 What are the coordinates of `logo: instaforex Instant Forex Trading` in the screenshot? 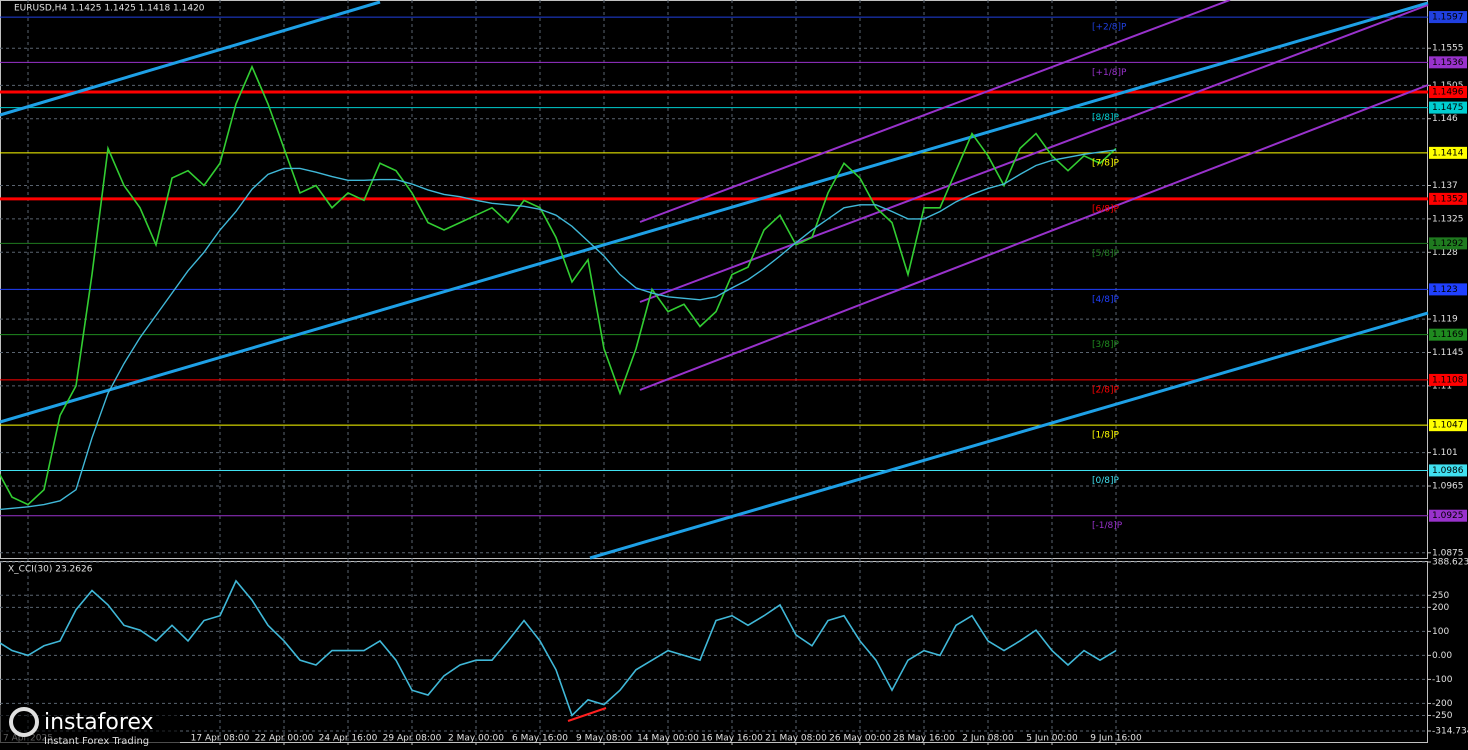 It's located at (90, 727).